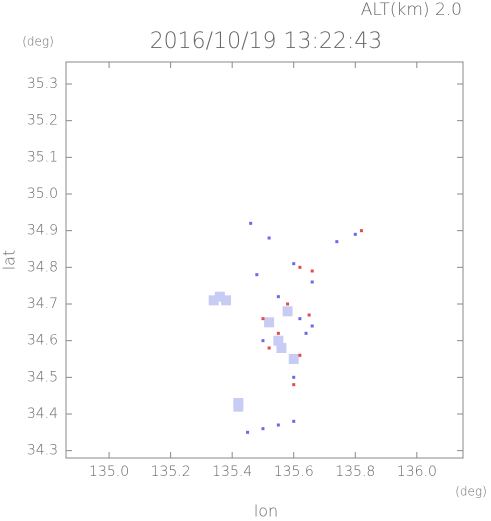 The image size is (491, 521). I want to click on y-tick-label: 35.3, so click(42, 84).